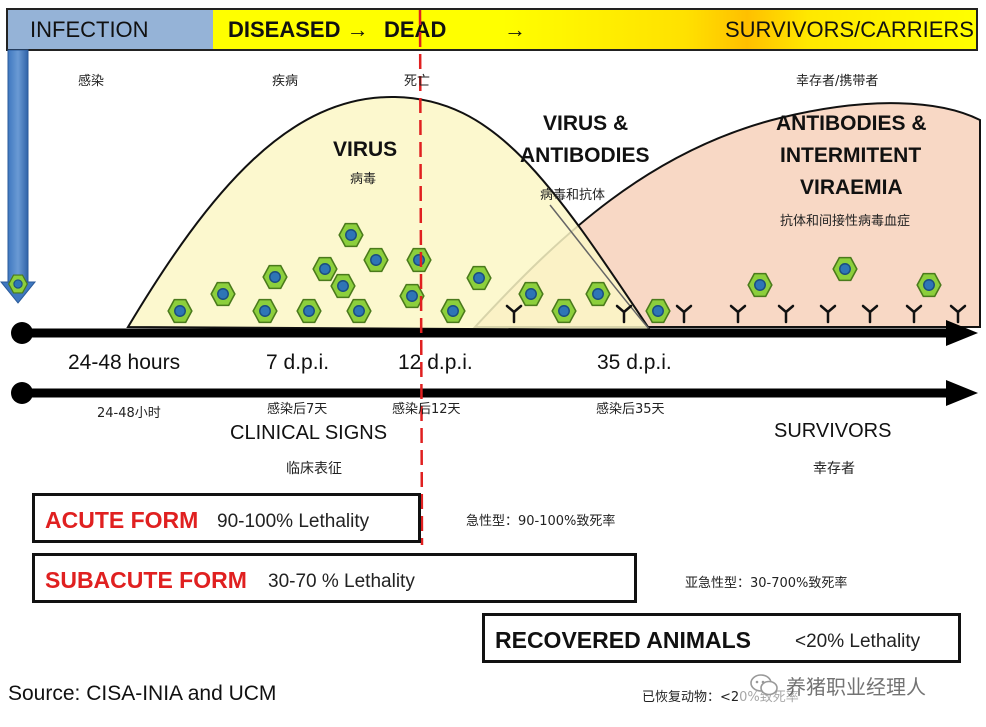 The height and width of the screenshot is (727, 986). What do you see at coordinates (851, 155) in the screenshot?
I see `antibodies-label-2: INTERMITENT` at bounding box center [851, 155].